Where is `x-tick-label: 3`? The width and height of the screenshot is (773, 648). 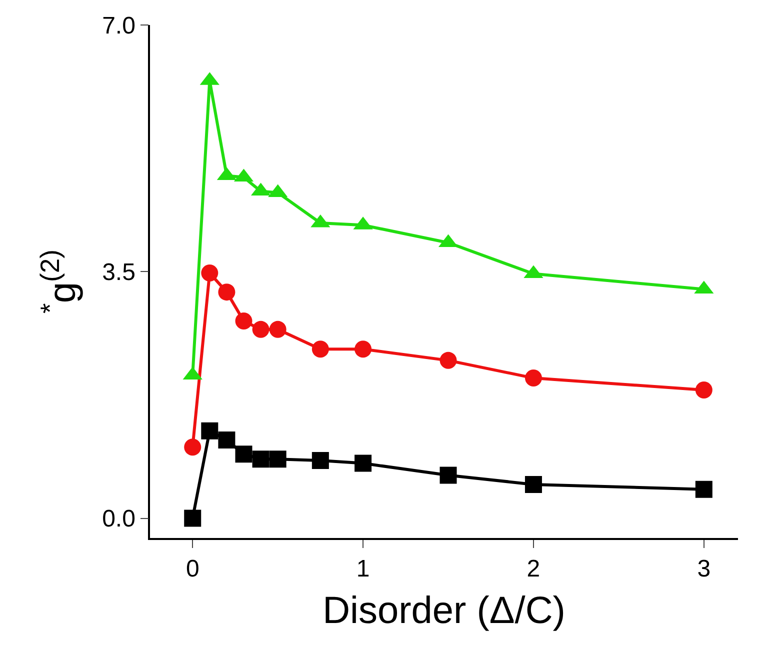
x-tick-label: 3 is located at coordinates (704, 569).